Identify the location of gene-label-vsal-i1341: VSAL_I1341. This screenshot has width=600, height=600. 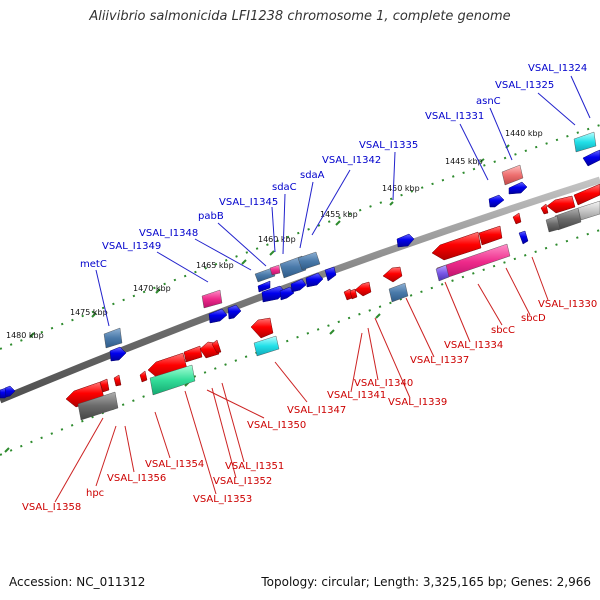
(356, 395).